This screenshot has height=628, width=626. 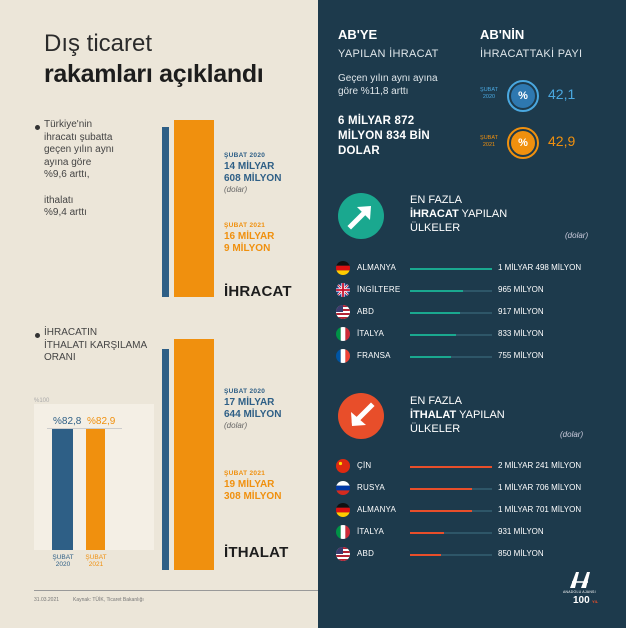 I want to click on country-value: 917 MİLYON, so click(x=521, y=311).